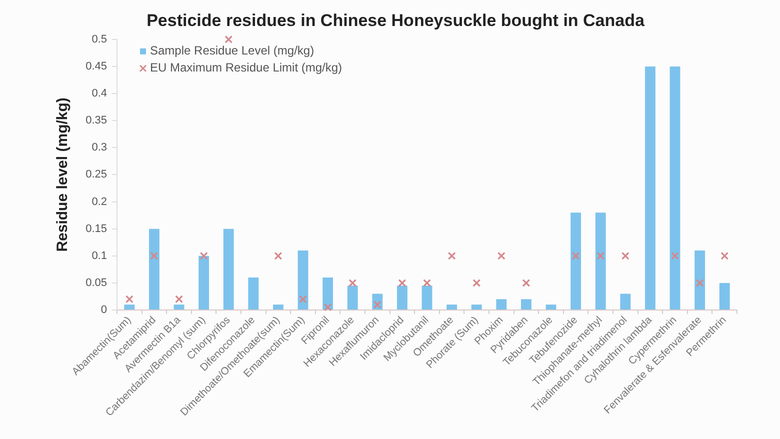 This screenshot has height=439, width=780. I want to click on y-tick-label: 0.2, so click(99, 202).